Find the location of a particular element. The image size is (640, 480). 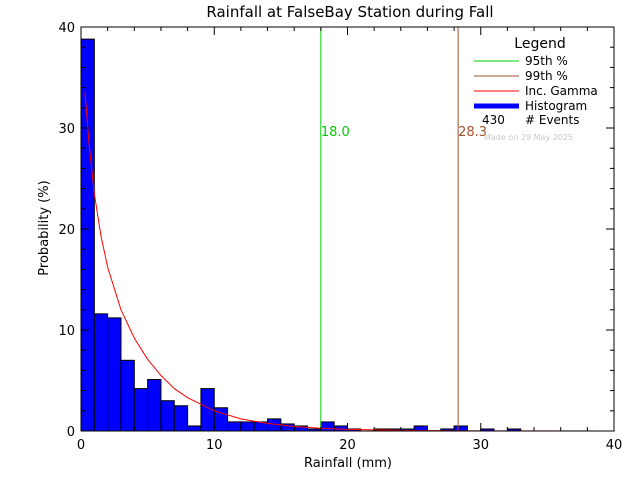

legend-title: Legend is located at coordinates (539, 44).